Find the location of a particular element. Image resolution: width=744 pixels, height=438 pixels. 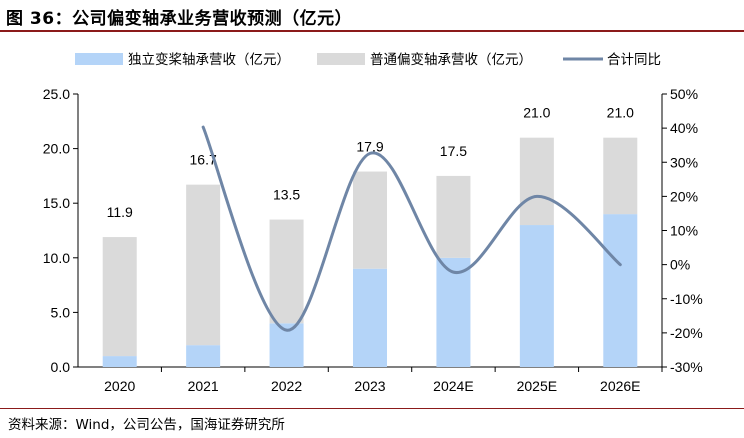

y-left-tick-label: 15.0 is located at coordinates (56, 203).